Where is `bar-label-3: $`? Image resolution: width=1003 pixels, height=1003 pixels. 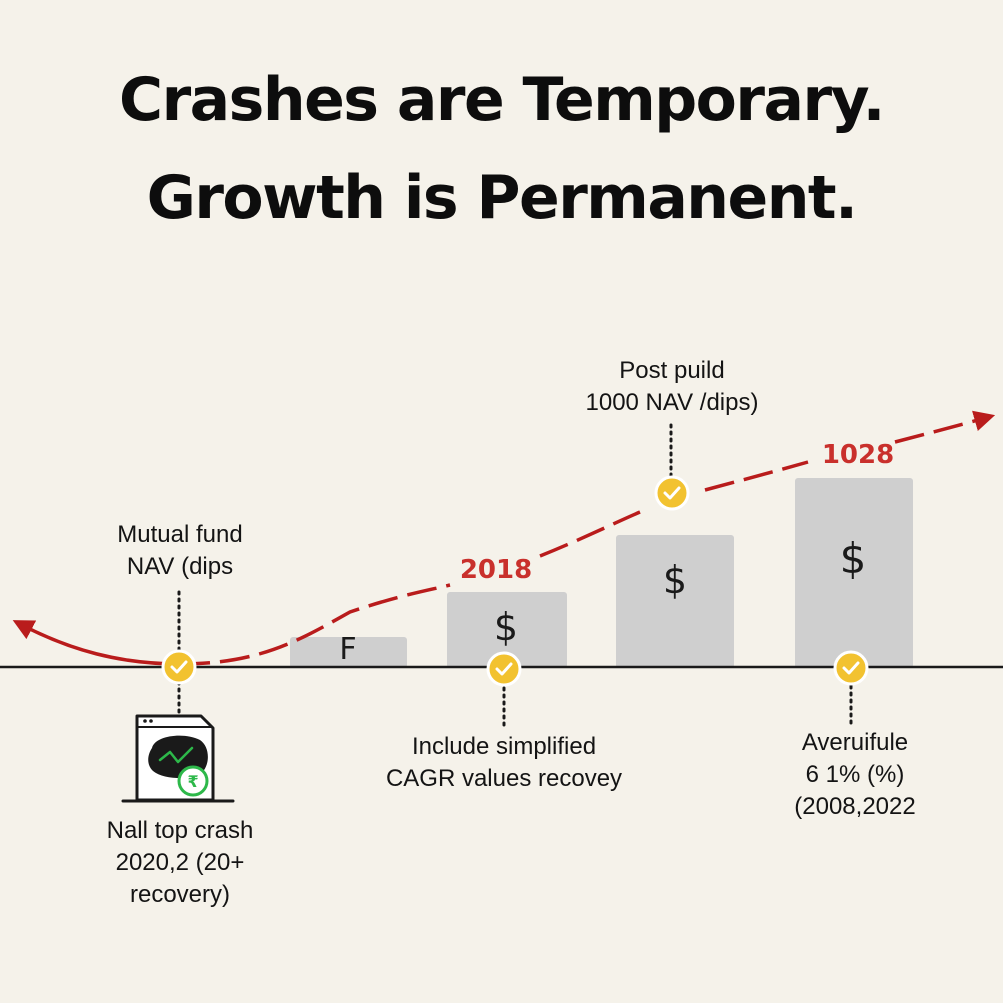 bar-label-3: $ is located at coordinates (675, 580).